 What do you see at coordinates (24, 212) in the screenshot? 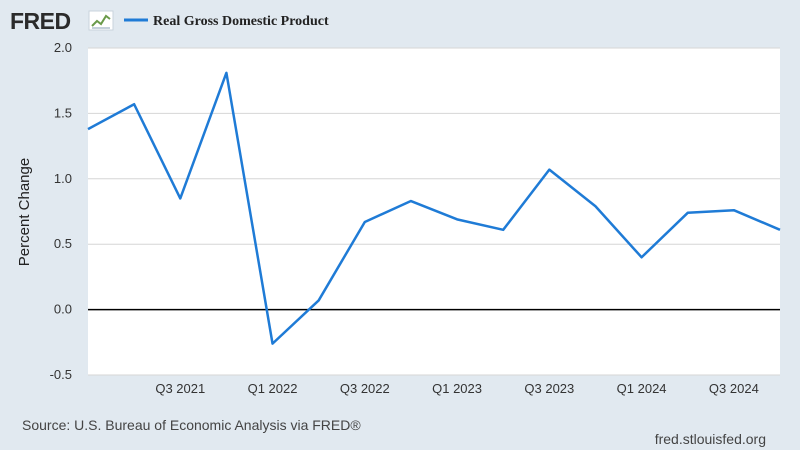
I see `y-axis-title: Percent Change` at bounding box center [24, 212].